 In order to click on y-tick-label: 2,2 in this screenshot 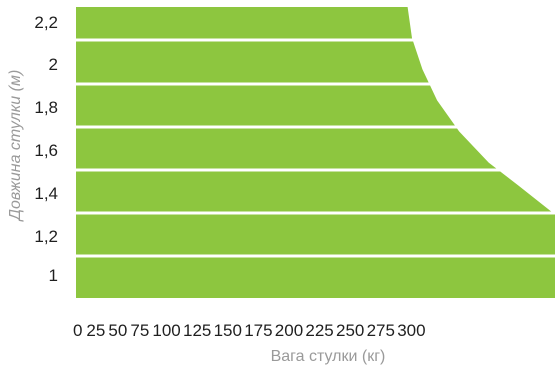, I will do `click(46, 22)`.